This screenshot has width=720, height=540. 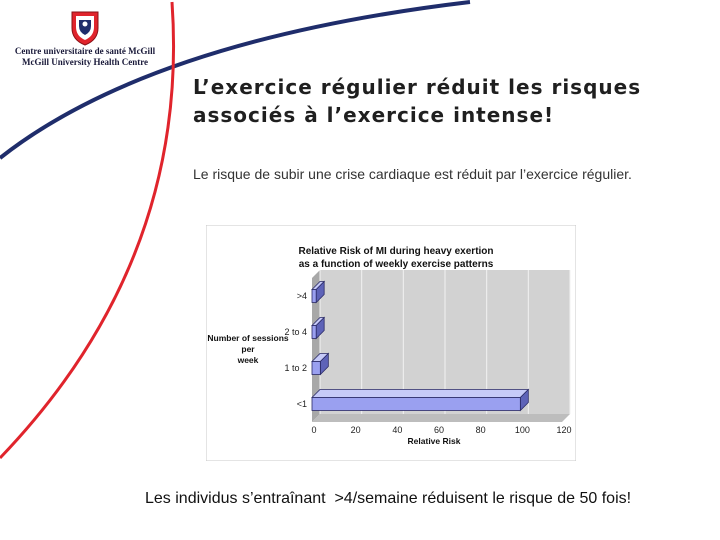 What do you see at coordinates (85, 62) in the screenshot?
I see `institution-name-en: McGill University Health Centre` at bounding box center [85, 62].